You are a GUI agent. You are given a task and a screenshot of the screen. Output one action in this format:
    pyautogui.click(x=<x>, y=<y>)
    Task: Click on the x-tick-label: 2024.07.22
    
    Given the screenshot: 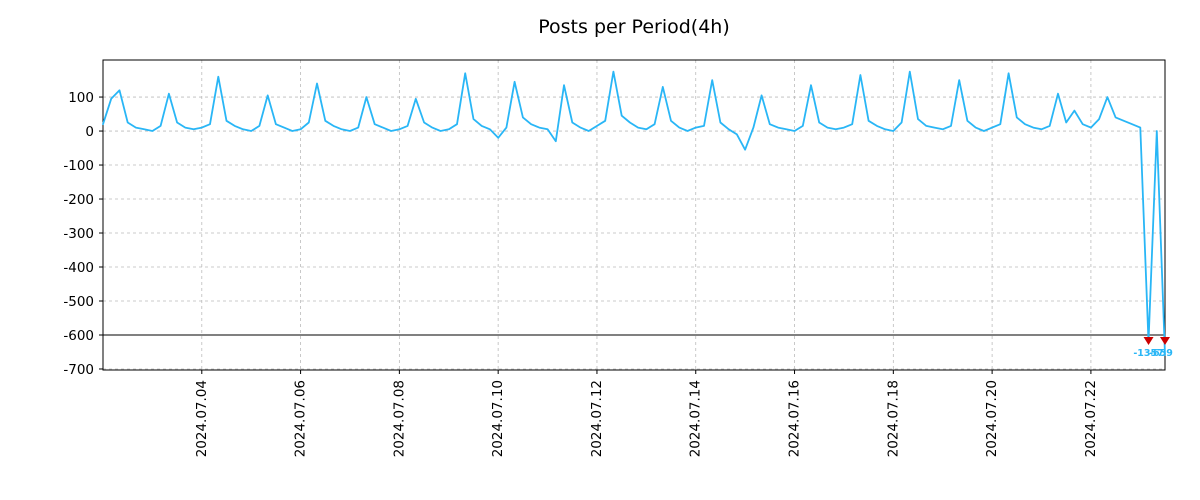 What is the action you would take?
    pyautogui.click(x=1091, y=418)
    